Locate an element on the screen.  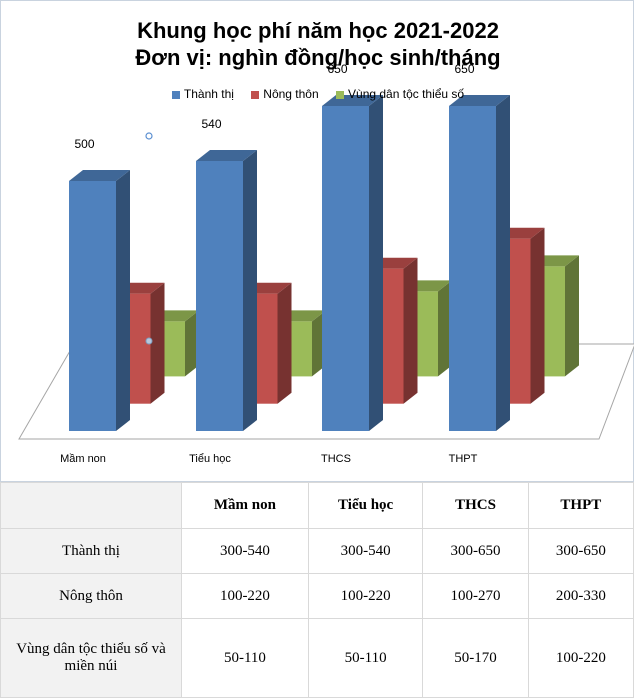
legend-label-urban: Thành thị is located at coordinates (208, 94).